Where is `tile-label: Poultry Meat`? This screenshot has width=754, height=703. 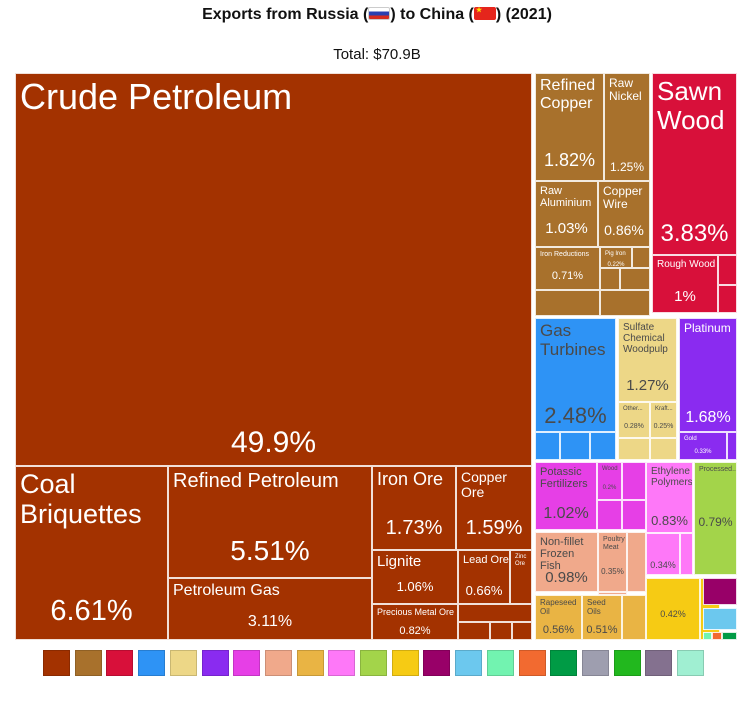
tile-label: Poultry Meat is located at coordinates (614, 543).